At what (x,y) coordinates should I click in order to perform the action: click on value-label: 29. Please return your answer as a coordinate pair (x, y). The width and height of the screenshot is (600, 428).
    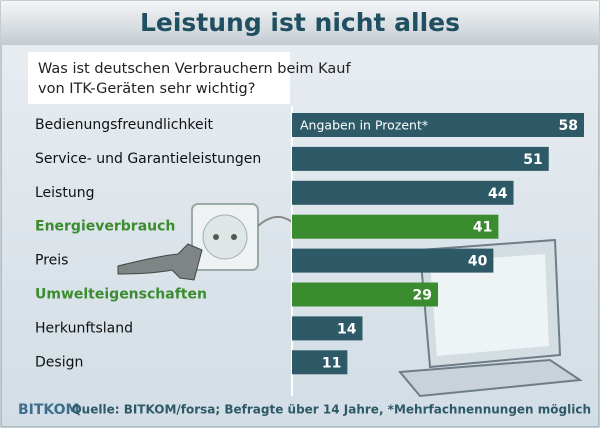
    Looking at the image, I should click on (422, 296).